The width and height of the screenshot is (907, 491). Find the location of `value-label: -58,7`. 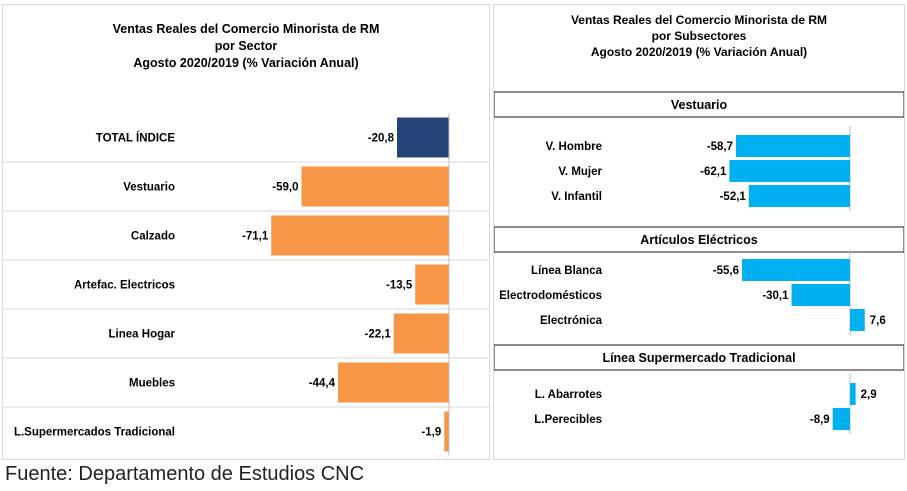

value-label: -58,7 is located at coordinates (720, 147).